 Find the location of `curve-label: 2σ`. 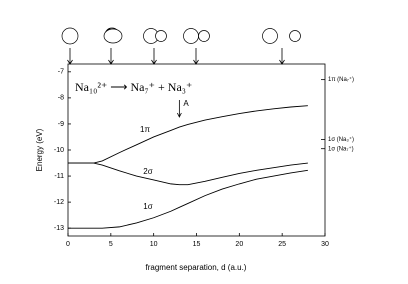

curve-label: 2σ is located at coordinates (147, 171).